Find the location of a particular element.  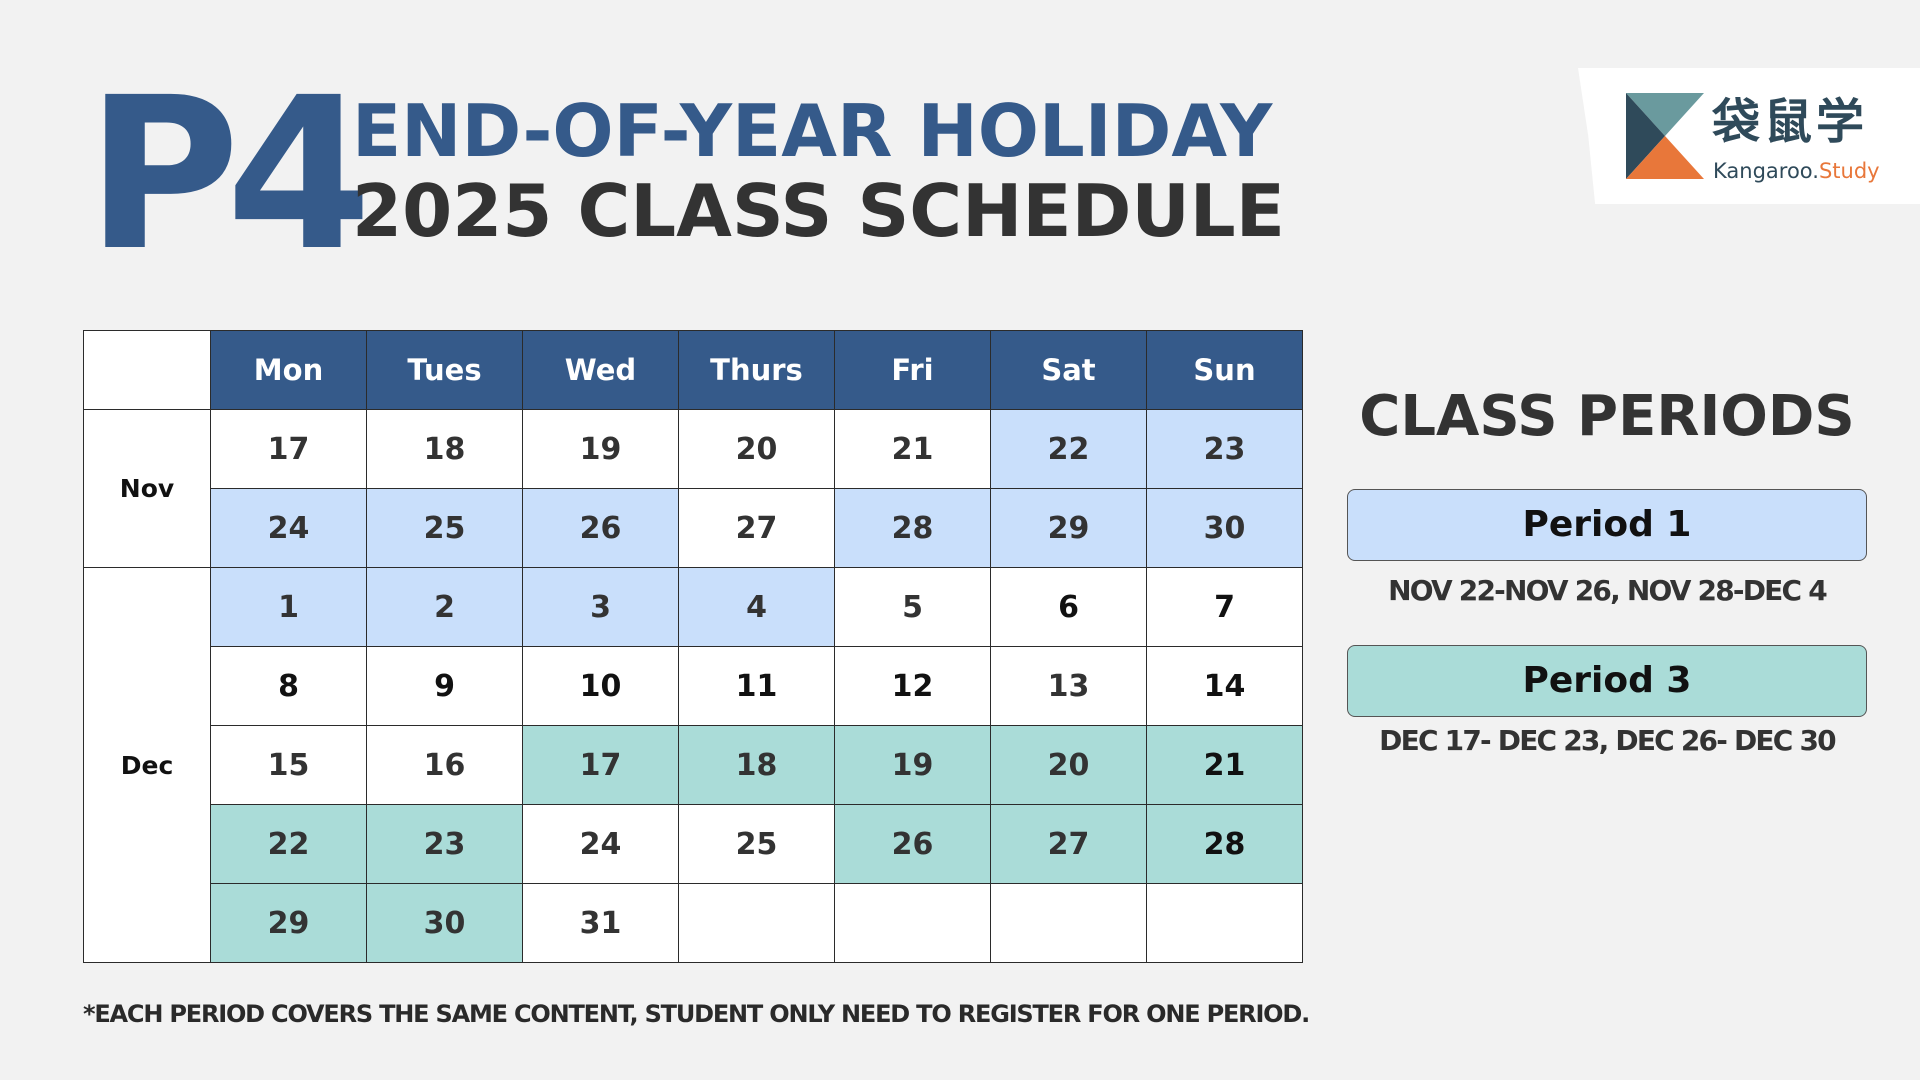

date-cell: 15 is located at coordinates (288, 765).